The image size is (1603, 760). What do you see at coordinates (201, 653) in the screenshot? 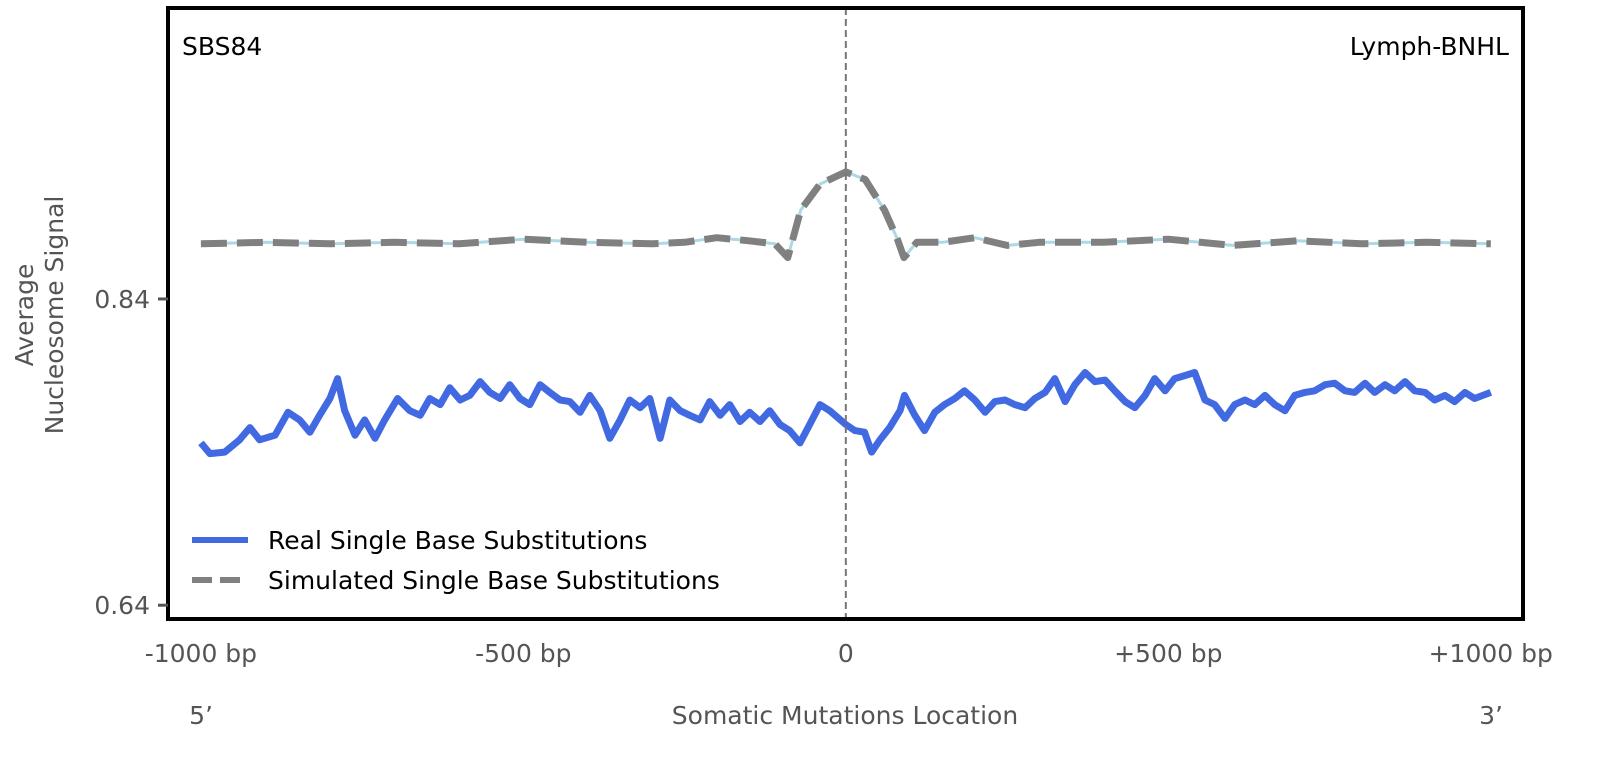
I see `x-tick-label: -1000 bp` at bounding box center [201, 653].